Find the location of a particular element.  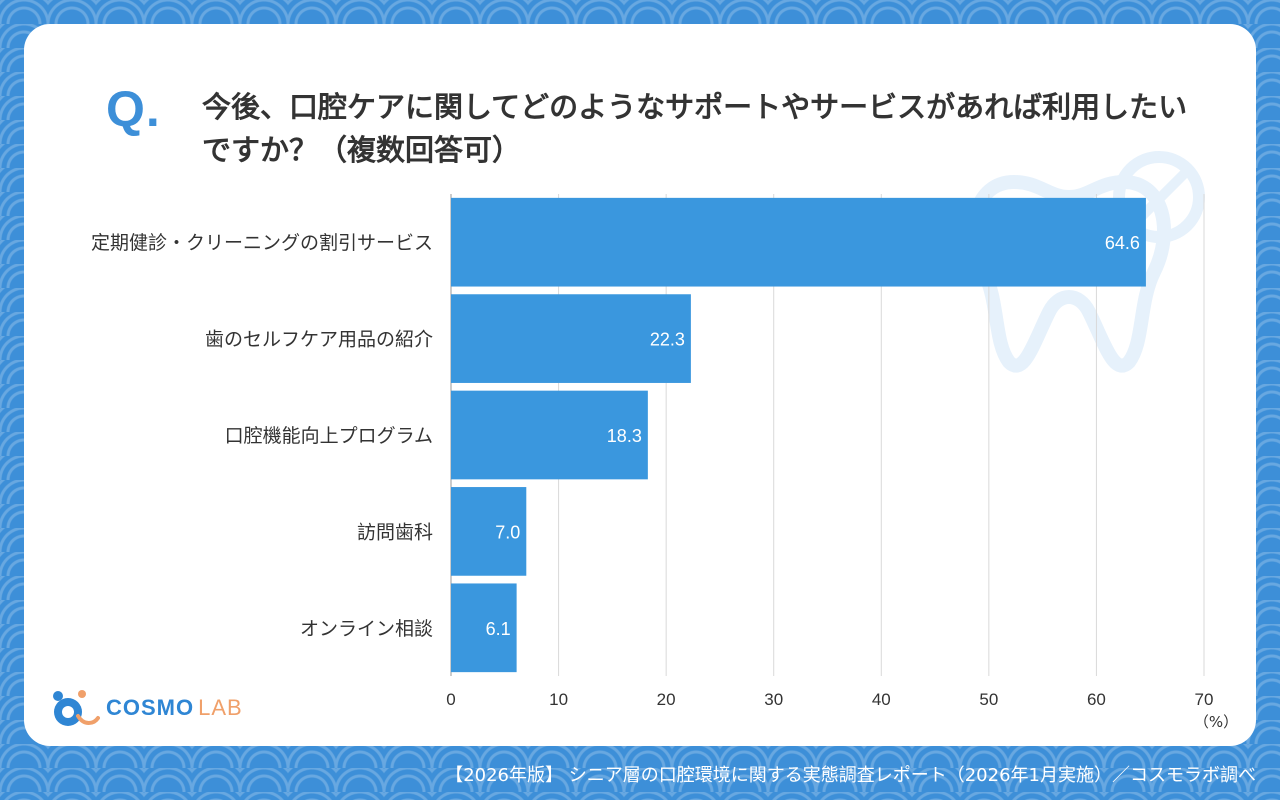

bar-value-label: 7.0 is located at coordinates (507, 532).